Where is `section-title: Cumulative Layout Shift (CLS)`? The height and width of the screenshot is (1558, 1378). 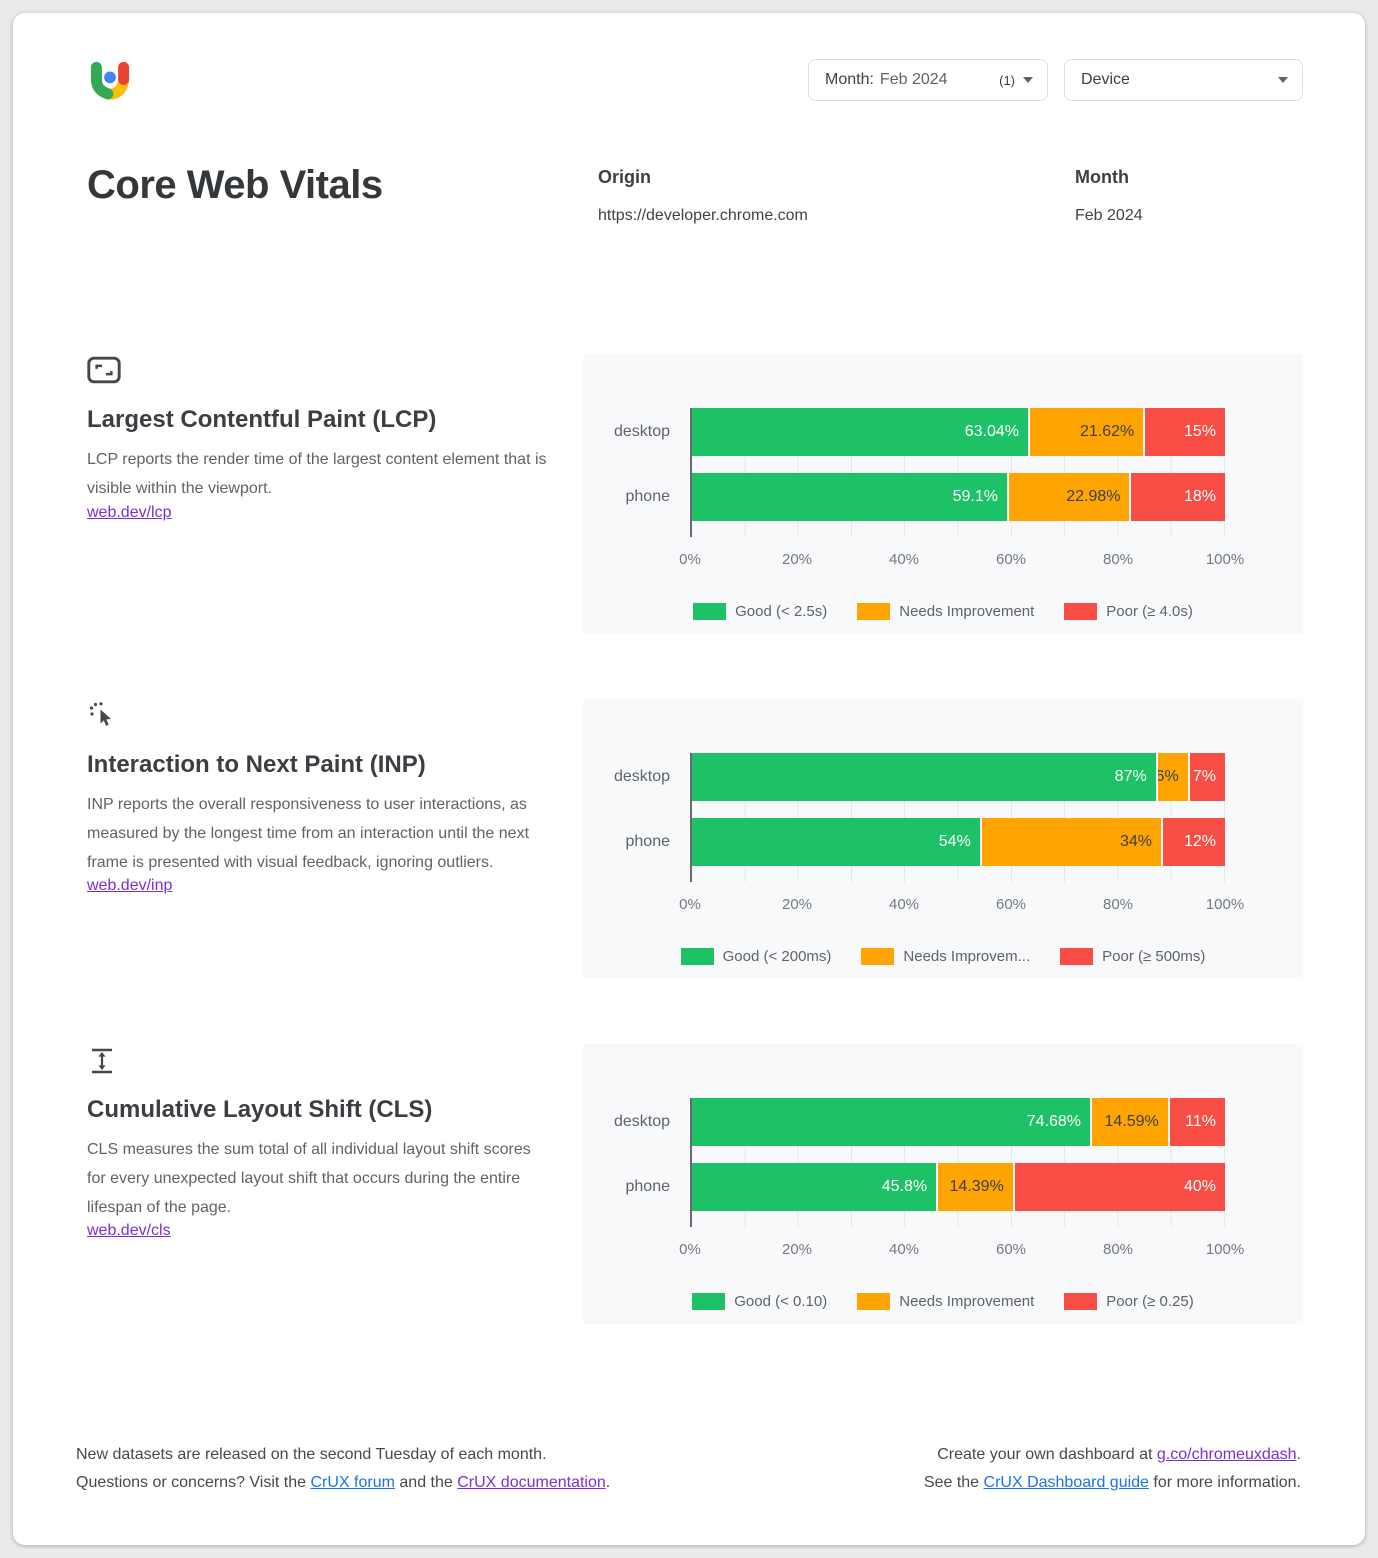
section-title: Cumulative Layout Shift (CLS) is located at coordinates (260, 1109).